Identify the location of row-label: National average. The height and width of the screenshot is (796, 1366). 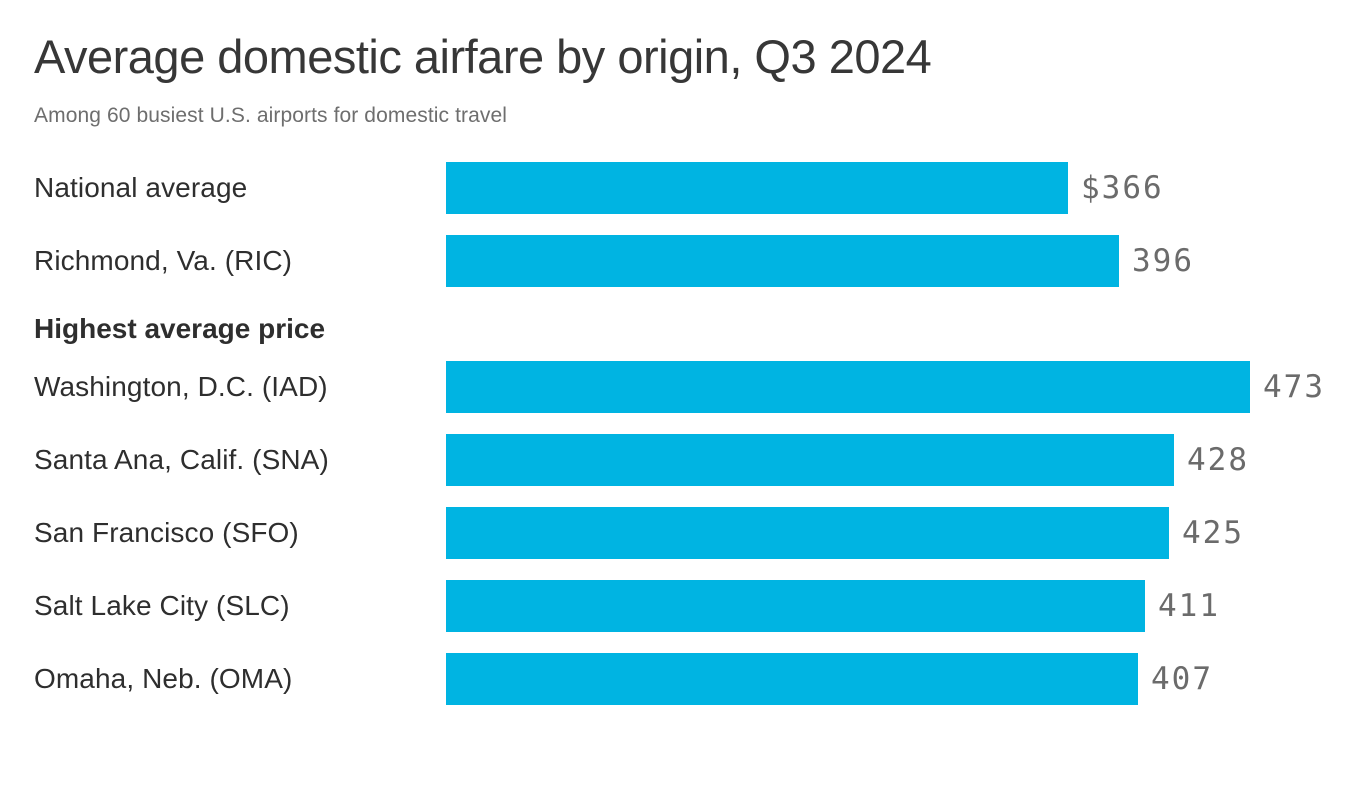
(141, 187).